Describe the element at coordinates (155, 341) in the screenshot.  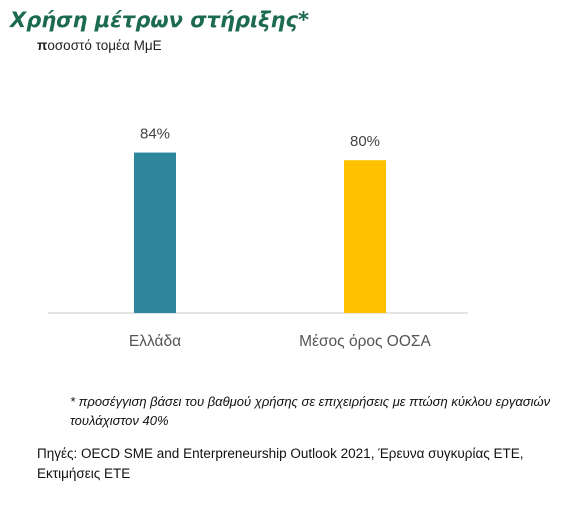
I see `category-label-1: Ελλάδα` at that location.